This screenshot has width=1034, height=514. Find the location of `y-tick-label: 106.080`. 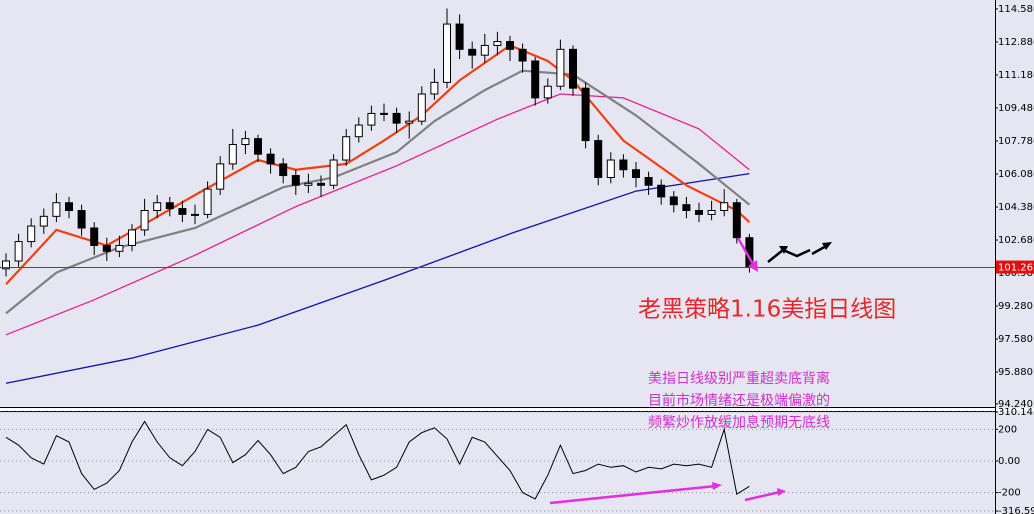

y-tick-label: 106.080 is located at coordinates (1016, 174).